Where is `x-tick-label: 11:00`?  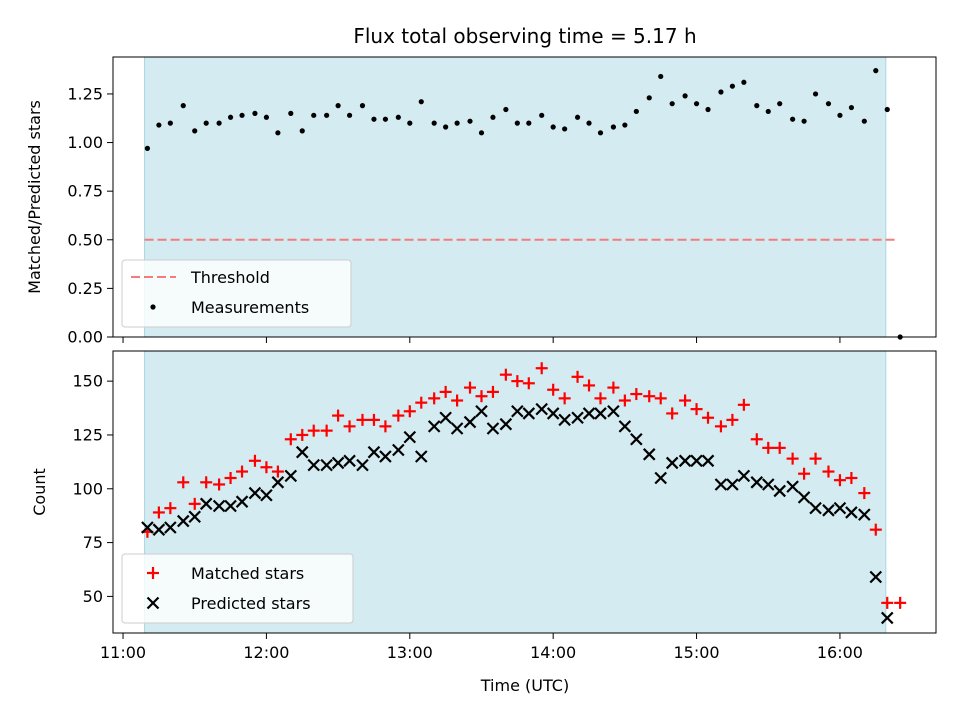
x-tick-label: 11:00 is located at coordinates (123, 652).